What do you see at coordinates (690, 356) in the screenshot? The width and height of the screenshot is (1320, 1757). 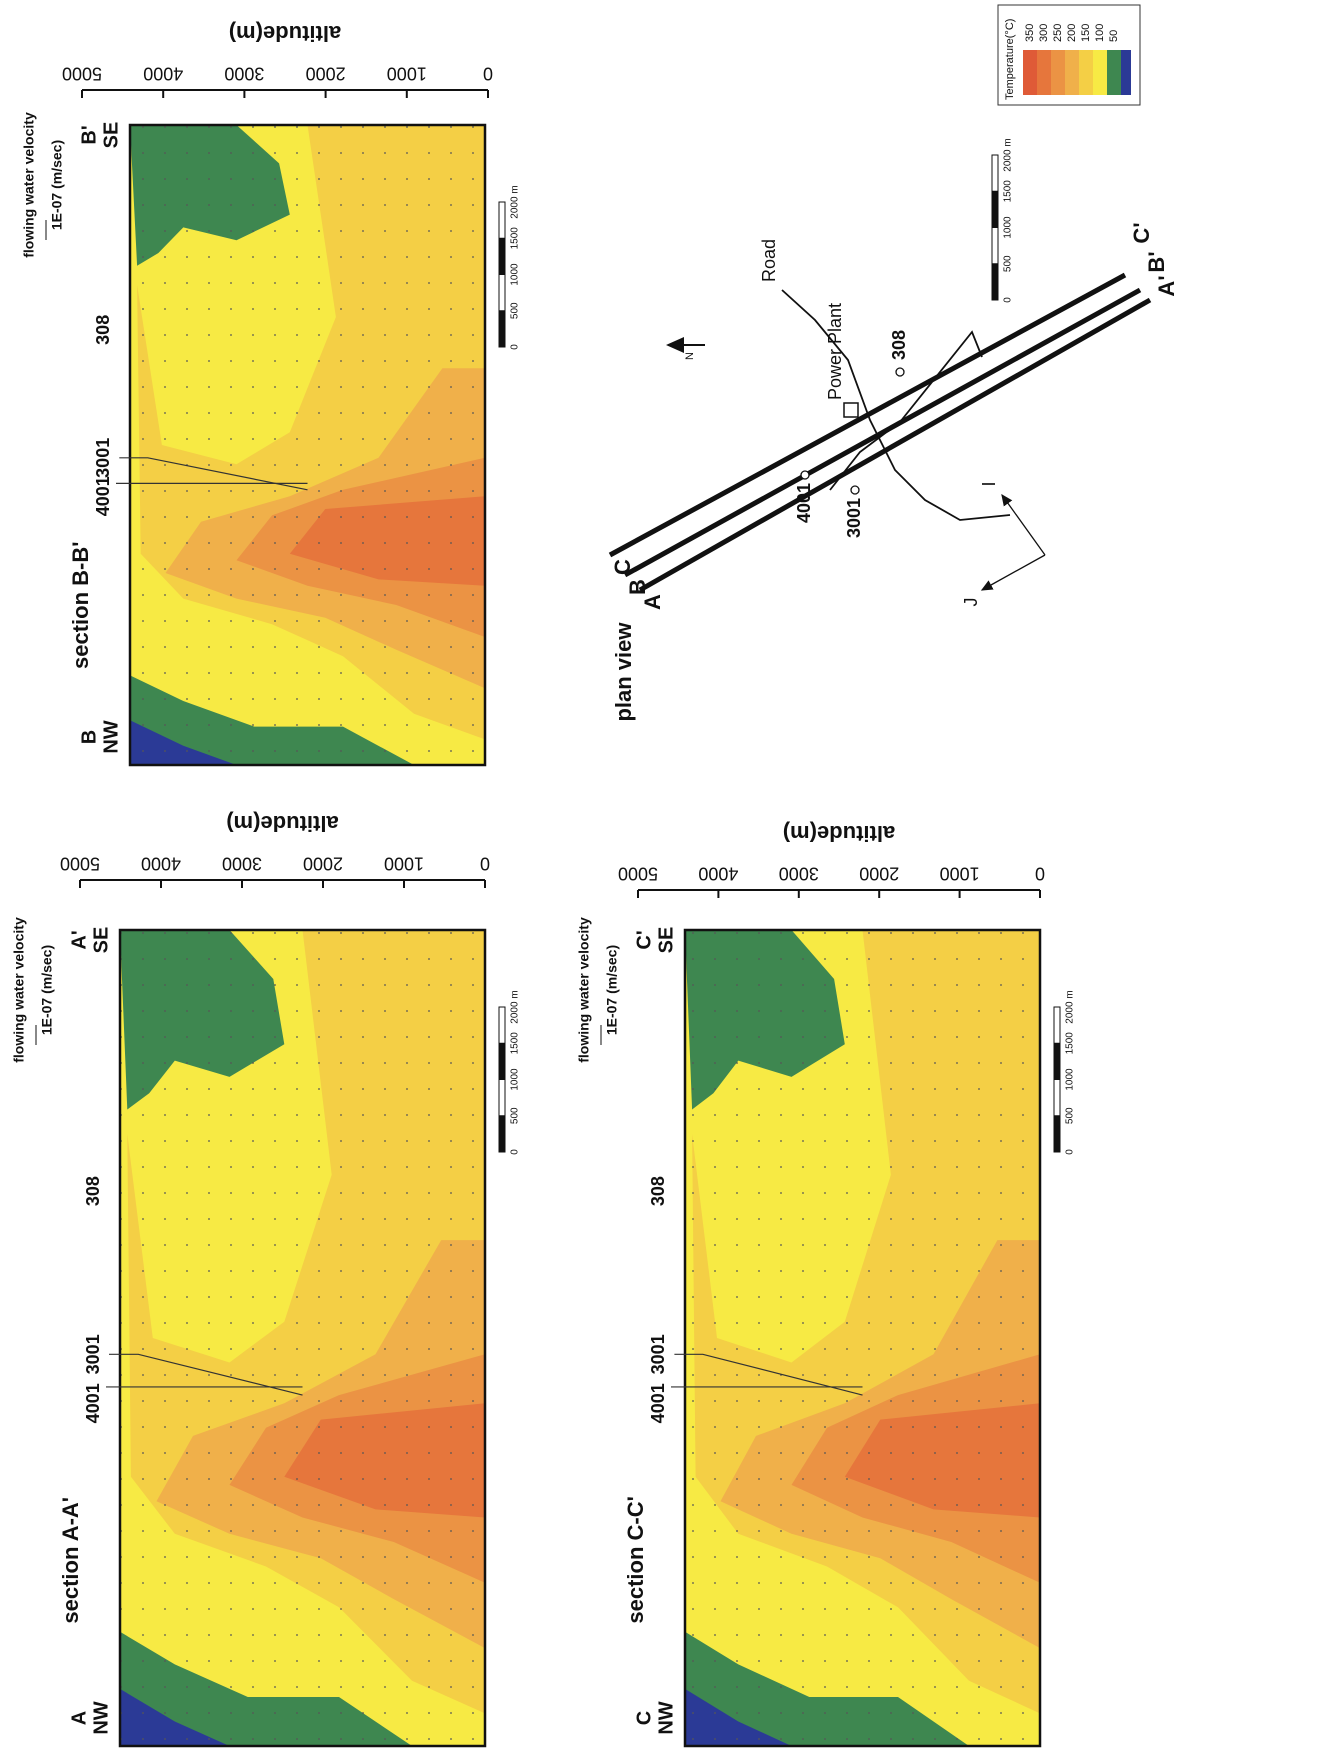 I see `north-label: N` at bounding box center [690, 356].